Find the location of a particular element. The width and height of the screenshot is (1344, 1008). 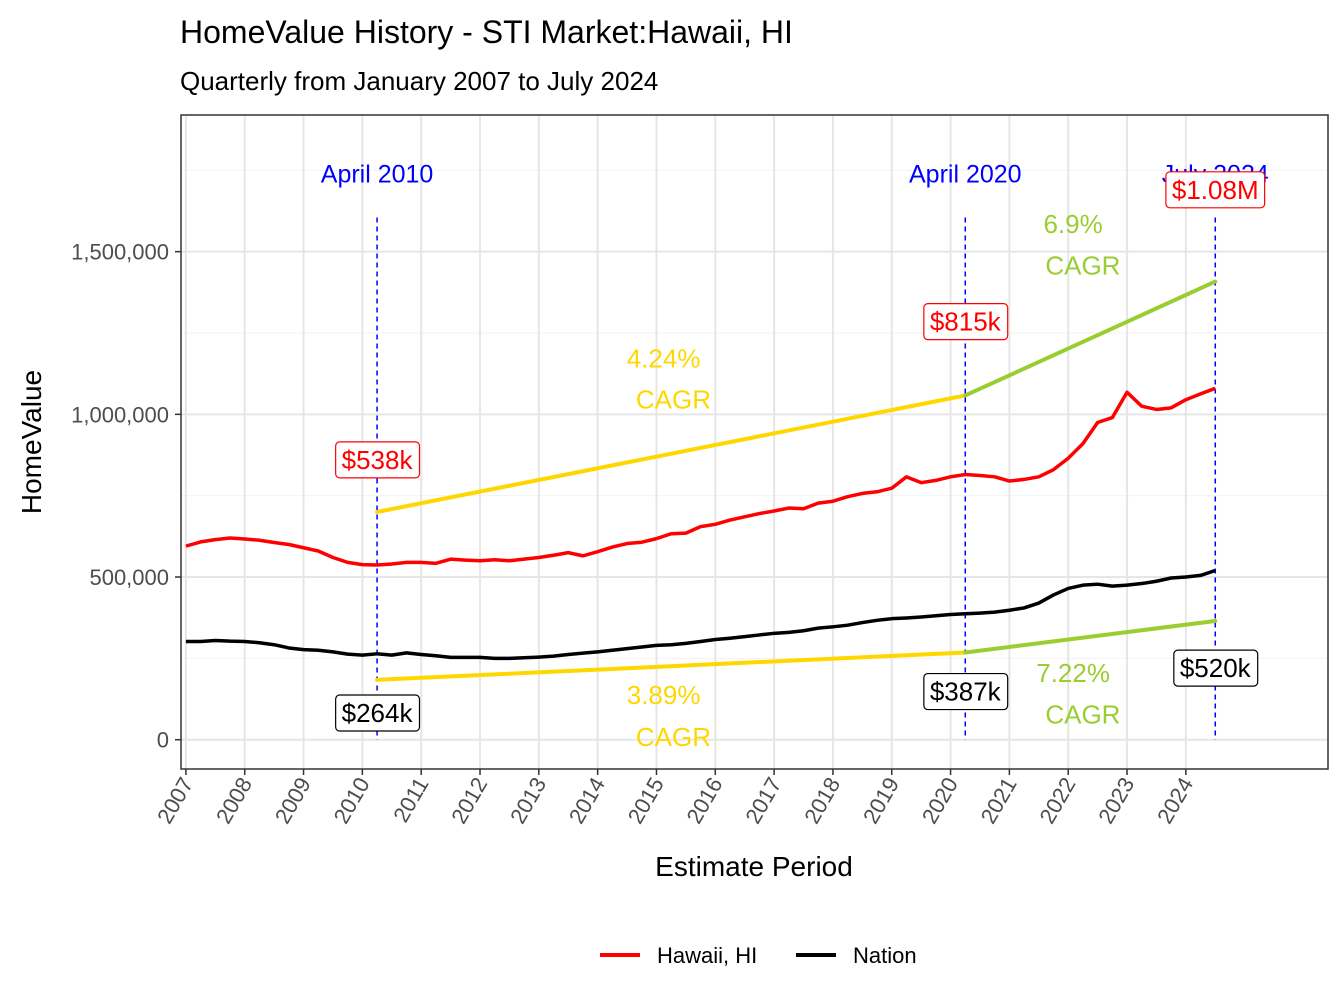

y-tick-label: 500,000 is located at coordinates (129, 577).